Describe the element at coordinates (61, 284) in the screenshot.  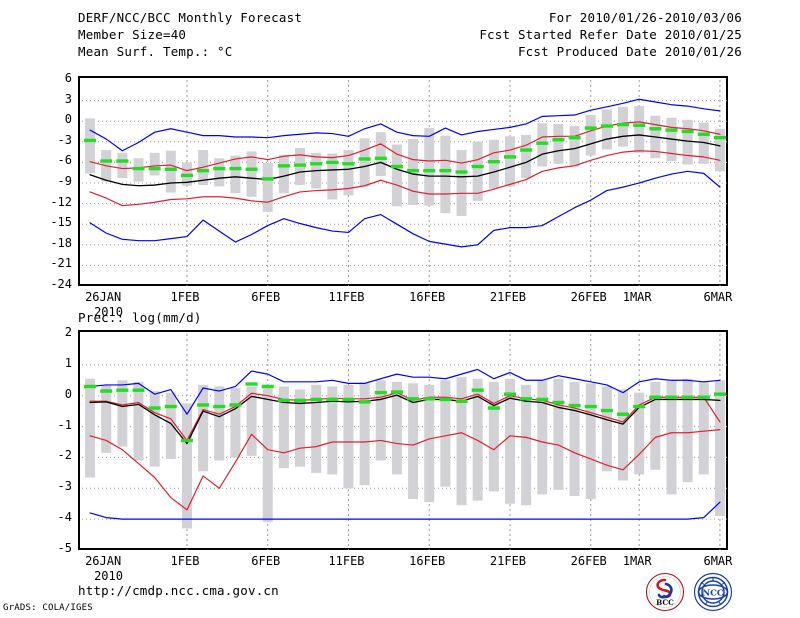
I see `y-axis-tick-label: -24` at that location.